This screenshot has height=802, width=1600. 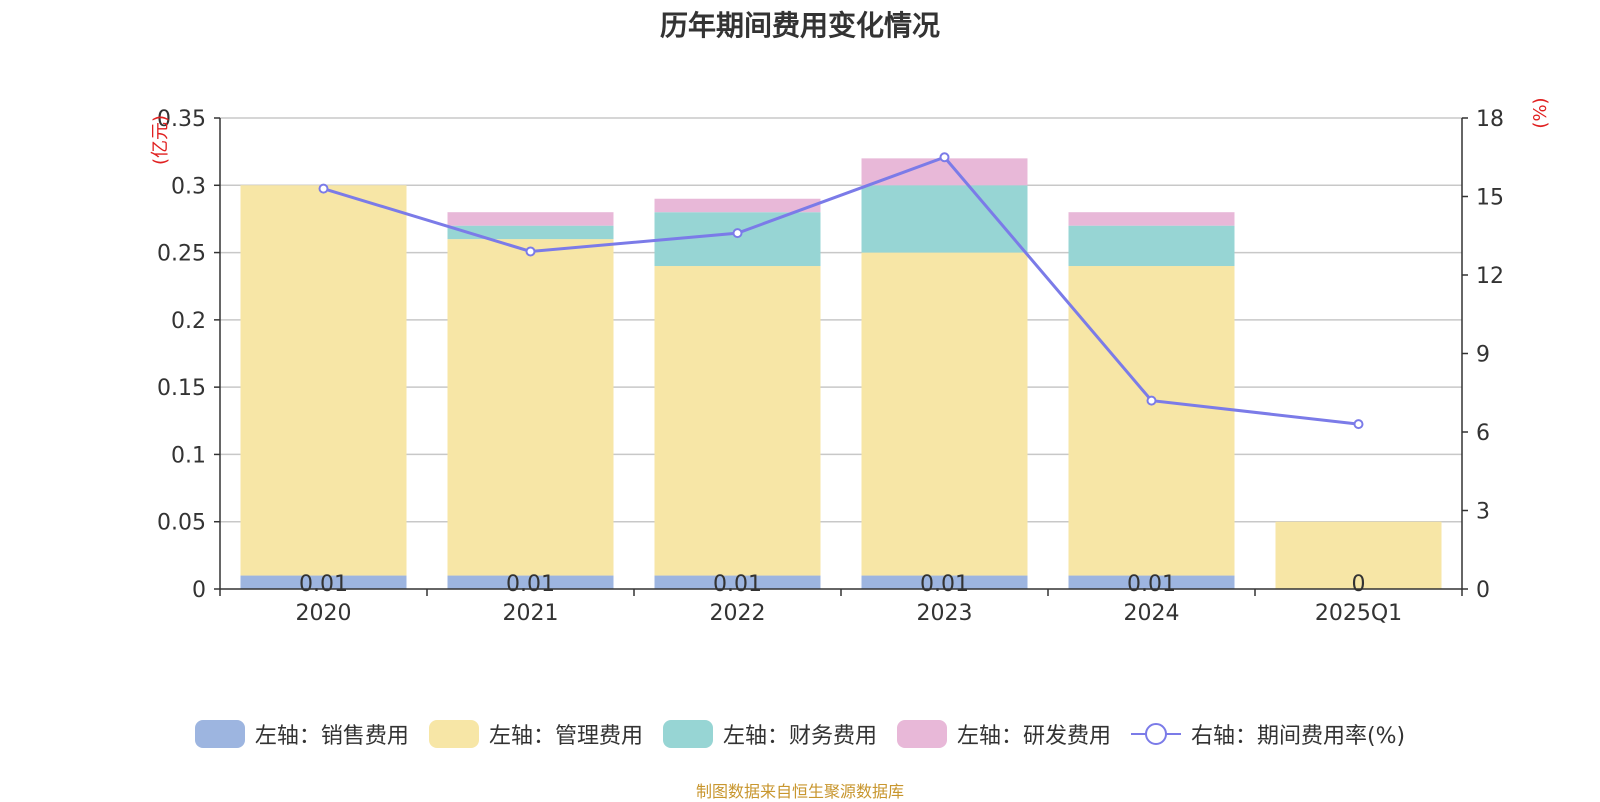 What do you see at coordinates (1359, 584) in the screenshot?
I see `bar-data-label: 0` at bounding box center [1359, 584].